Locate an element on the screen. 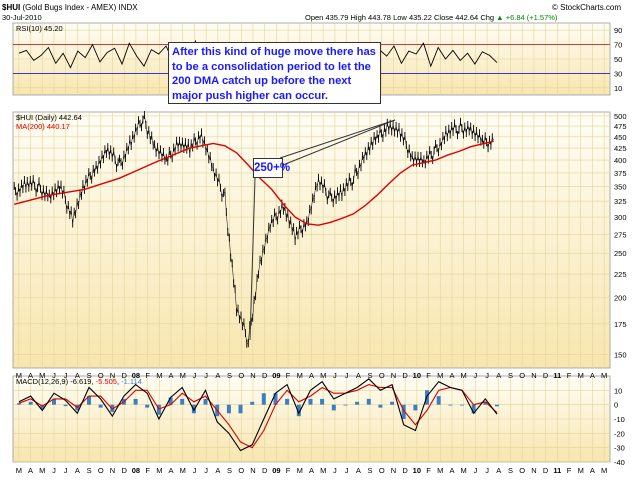  exchange: INDX is located at coordinates (128, 7).